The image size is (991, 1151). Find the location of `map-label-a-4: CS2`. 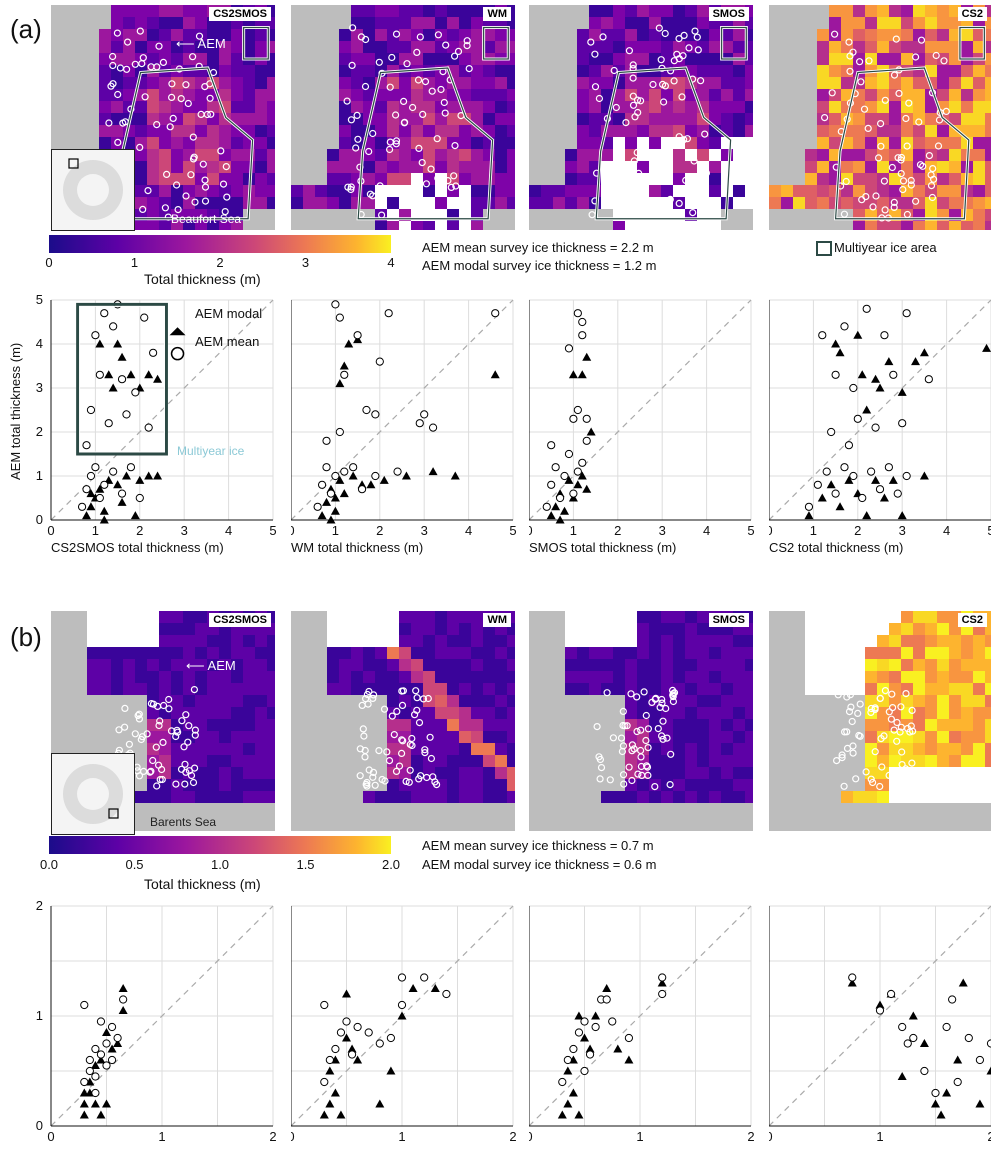

map-label-a-4: CS2 is located at coordinates (972, 14).